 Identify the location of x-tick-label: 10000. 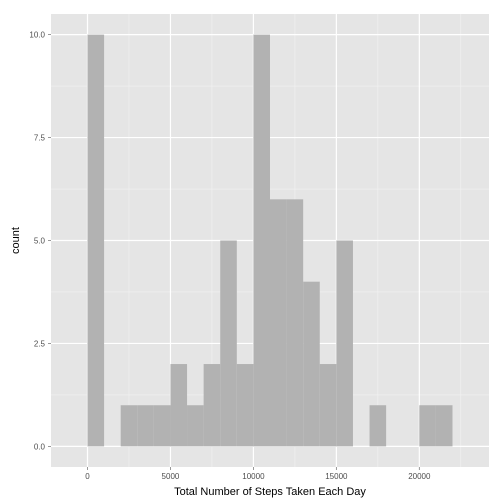
(253, 476).